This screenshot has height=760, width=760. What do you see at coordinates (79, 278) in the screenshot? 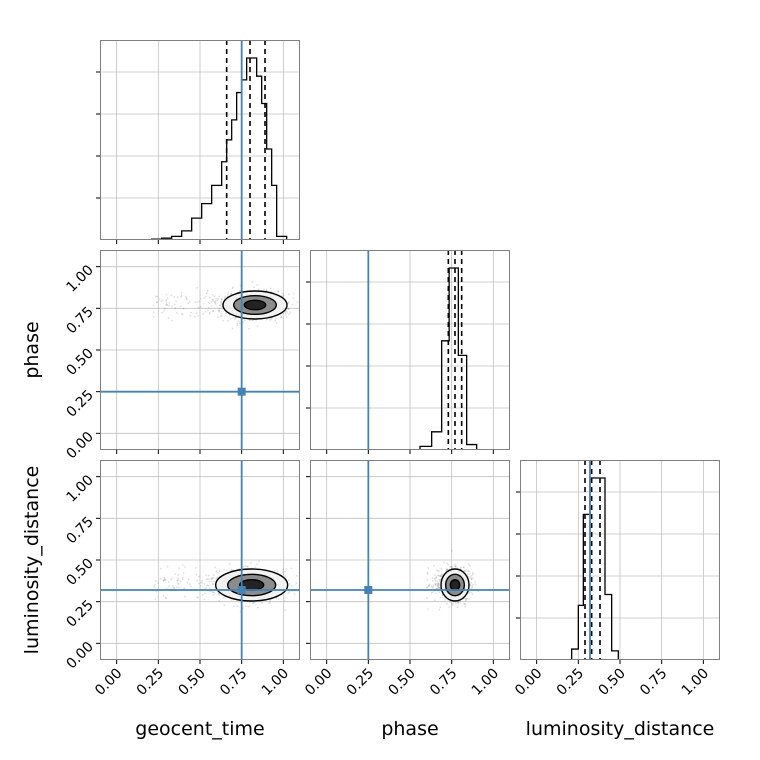
I see `y-tick-label: 1.00` at bounding box center [79, 278].